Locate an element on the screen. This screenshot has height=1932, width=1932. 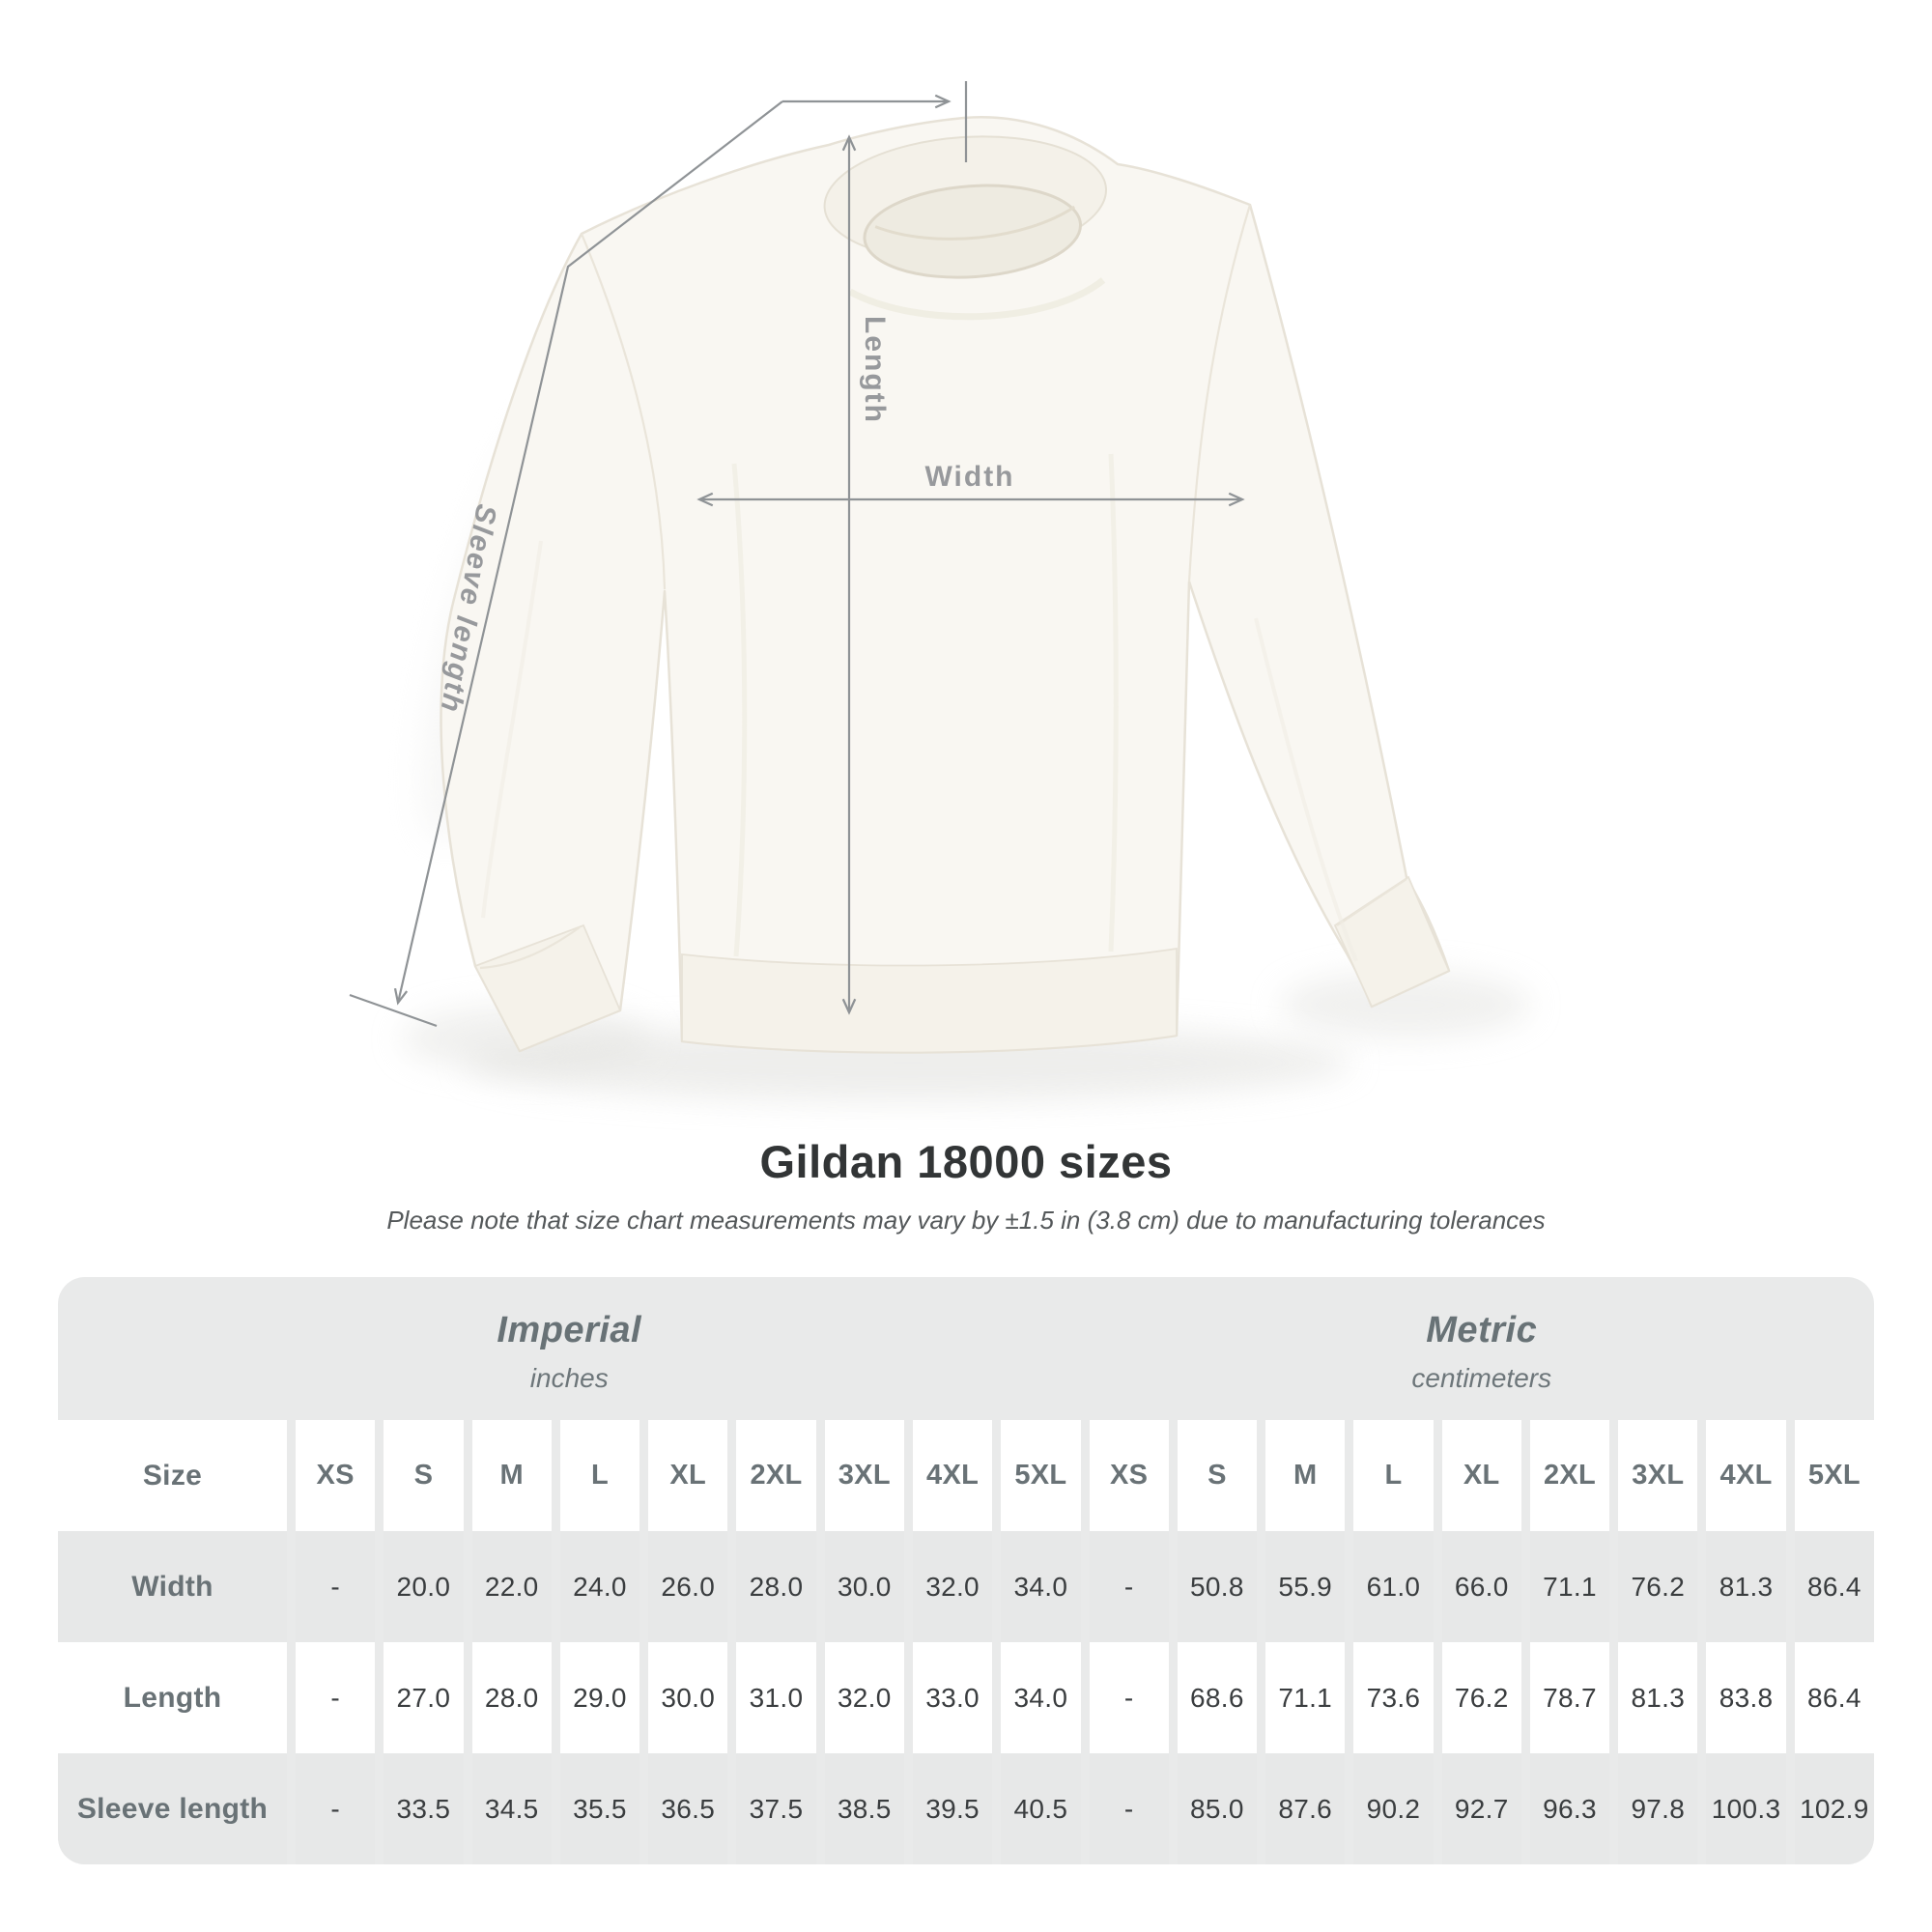
table-cell: 37.5 is located at coordinates (776, 1808).